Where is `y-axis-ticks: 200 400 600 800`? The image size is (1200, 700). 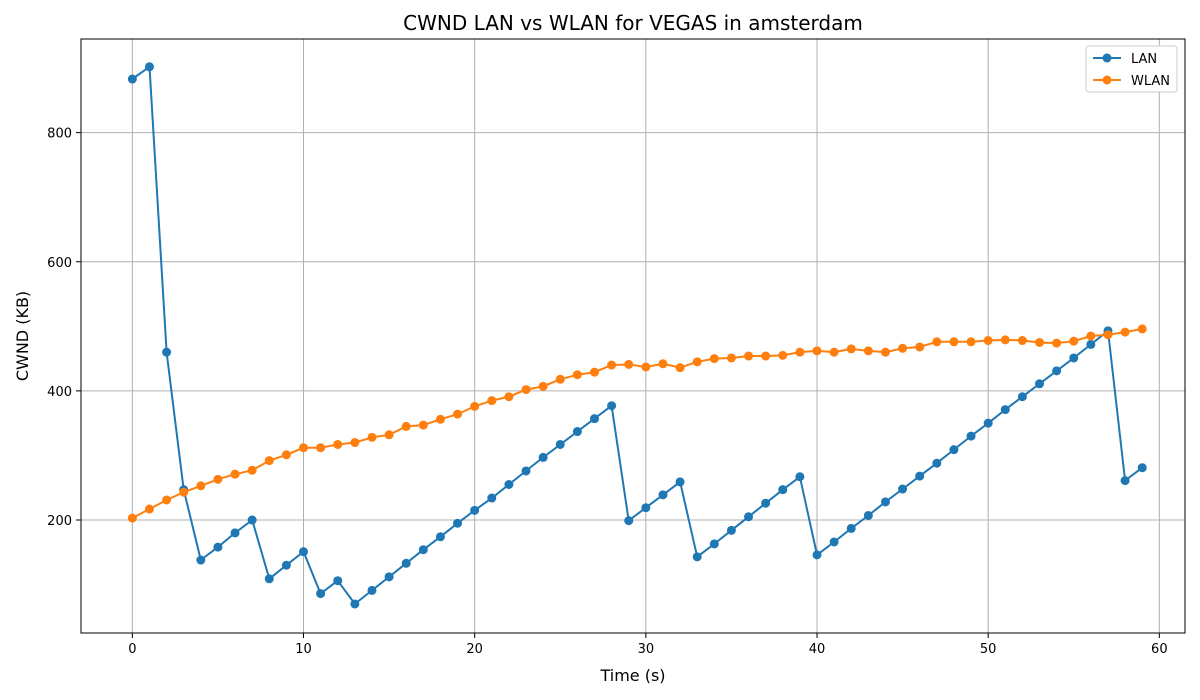 y-axis-ticks: 200 400 600 800 is located at coordinates (64, 328).